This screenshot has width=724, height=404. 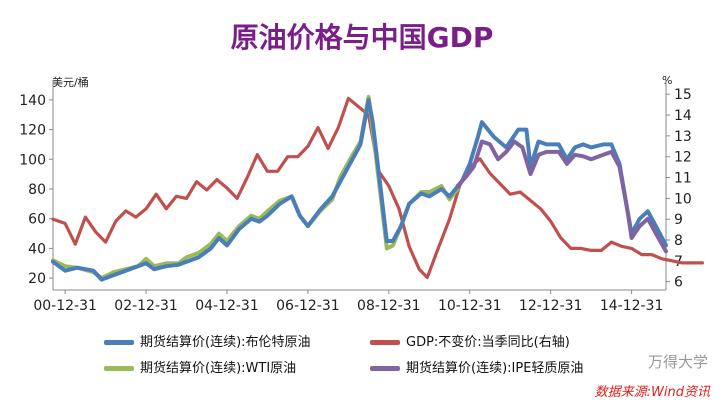 What do you see at coordinates (561, 196) in the screenshot?
I see `series-line-ipe` at bounding box center [561, 196].